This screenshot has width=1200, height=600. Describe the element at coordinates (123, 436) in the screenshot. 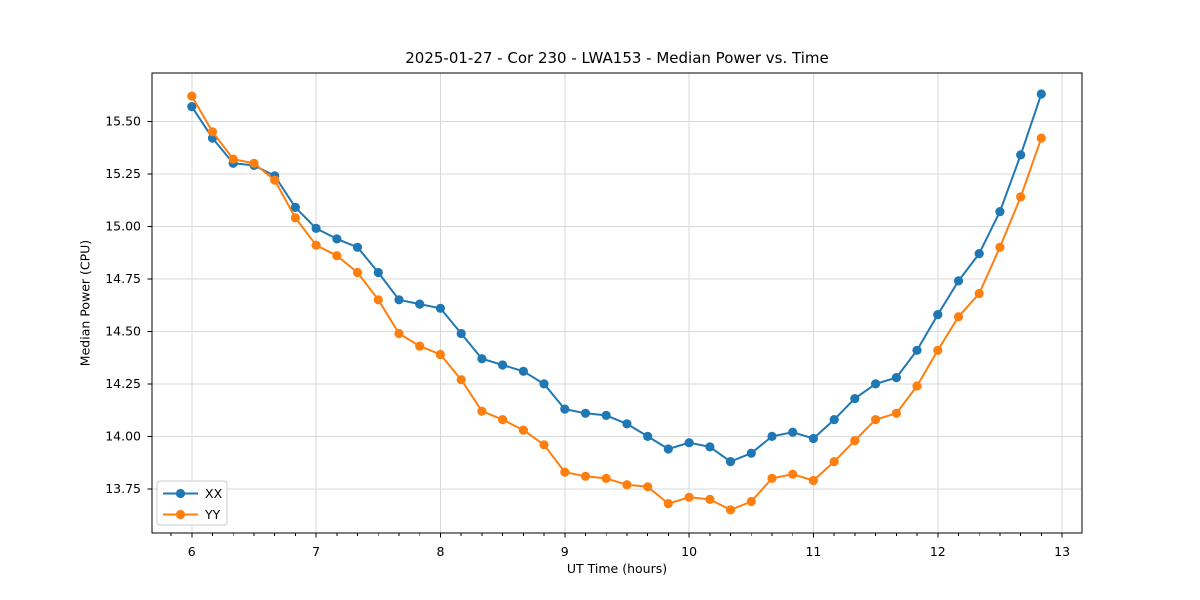

I see `y-tick-label: 14.00` at that location.